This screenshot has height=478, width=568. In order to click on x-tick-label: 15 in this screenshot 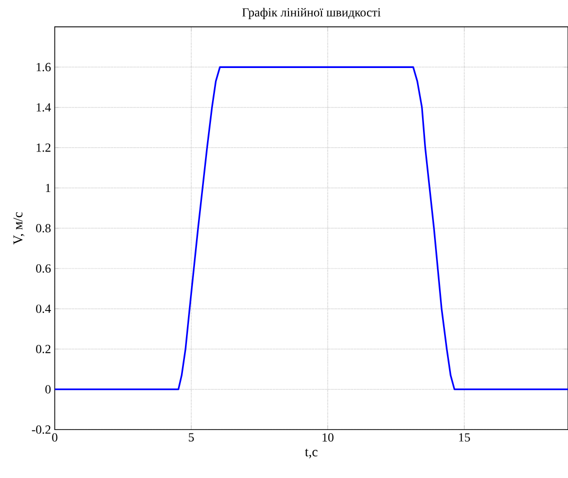, I will do `click(464, 437)`.